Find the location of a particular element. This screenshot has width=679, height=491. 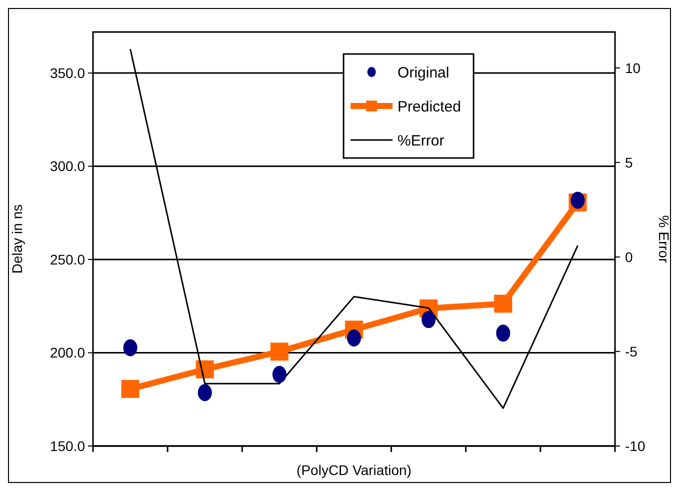

y2-tick-label: -10 is located at coordinates (635, 446).